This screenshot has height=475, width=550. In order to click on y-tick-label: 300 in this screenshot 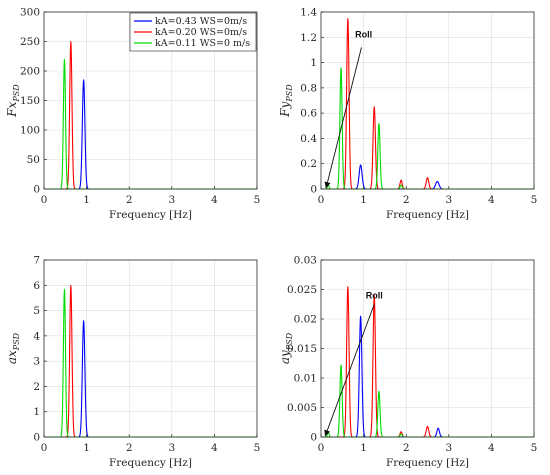, I will do `click(30, 13)`.